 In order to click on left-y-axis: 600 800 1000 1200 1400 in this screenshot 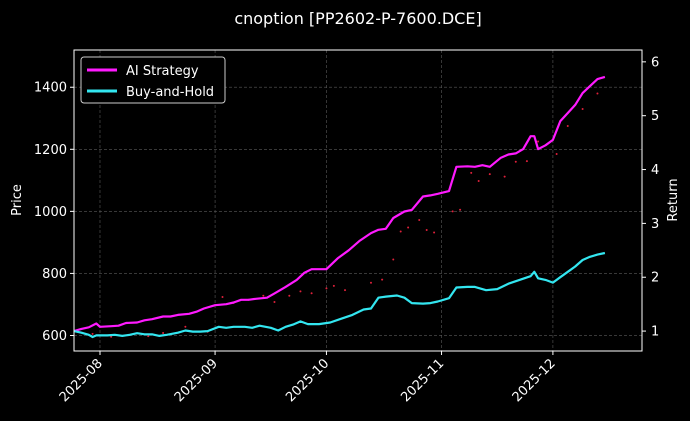, I will do `click(54, 212)`.